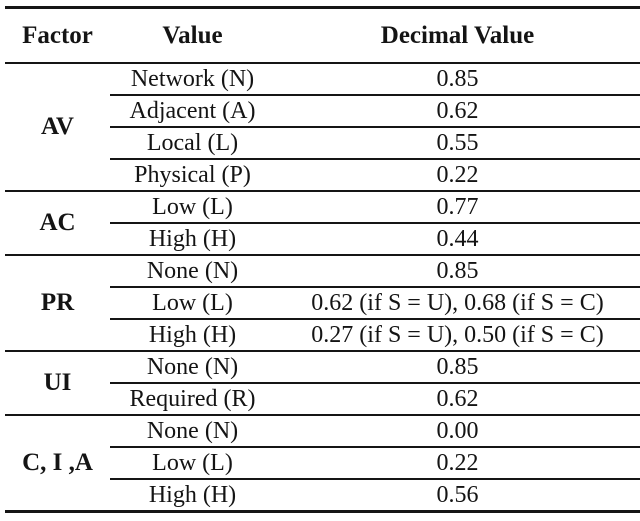 This screenshot has width=640, height=521. I want to click on table-row: Required (R) 0.62, so click(375, 398).